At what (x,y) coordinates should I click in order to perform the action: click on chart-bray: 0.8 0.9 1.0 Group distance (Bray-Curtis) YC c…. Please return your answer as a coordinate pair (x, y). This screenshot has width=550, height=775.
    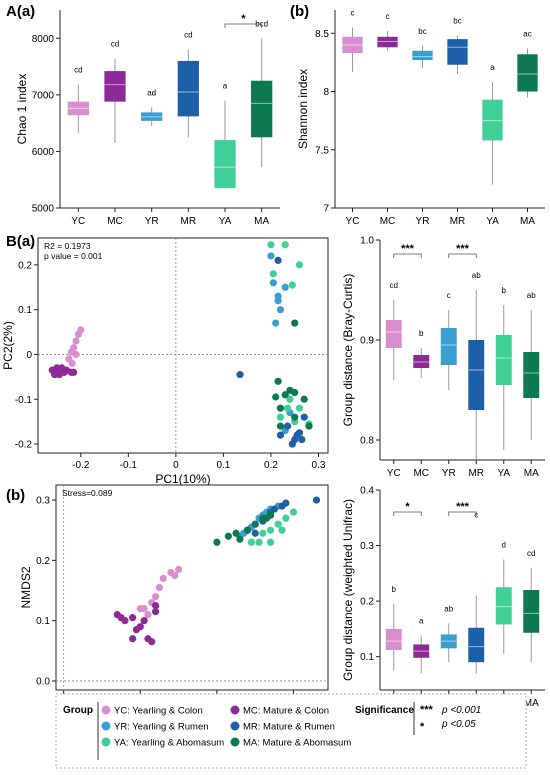
    Looking at the image, I should click on (443, 357).